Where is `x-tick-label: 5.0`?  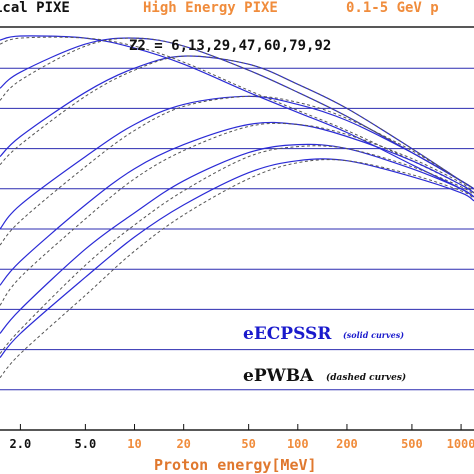
x-tick-label: 5.0 is located at coordinates (86, 444).